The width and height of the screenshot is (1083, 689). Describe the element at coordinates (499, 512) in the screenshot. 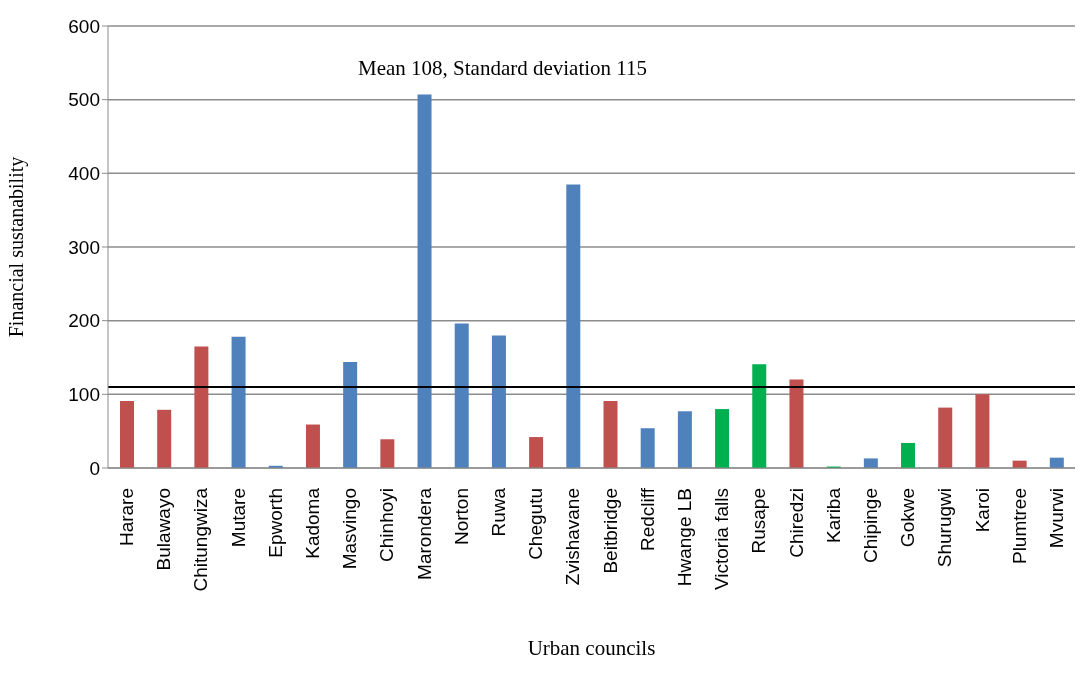

I see `x-tick-label: Ruwa` at that location.